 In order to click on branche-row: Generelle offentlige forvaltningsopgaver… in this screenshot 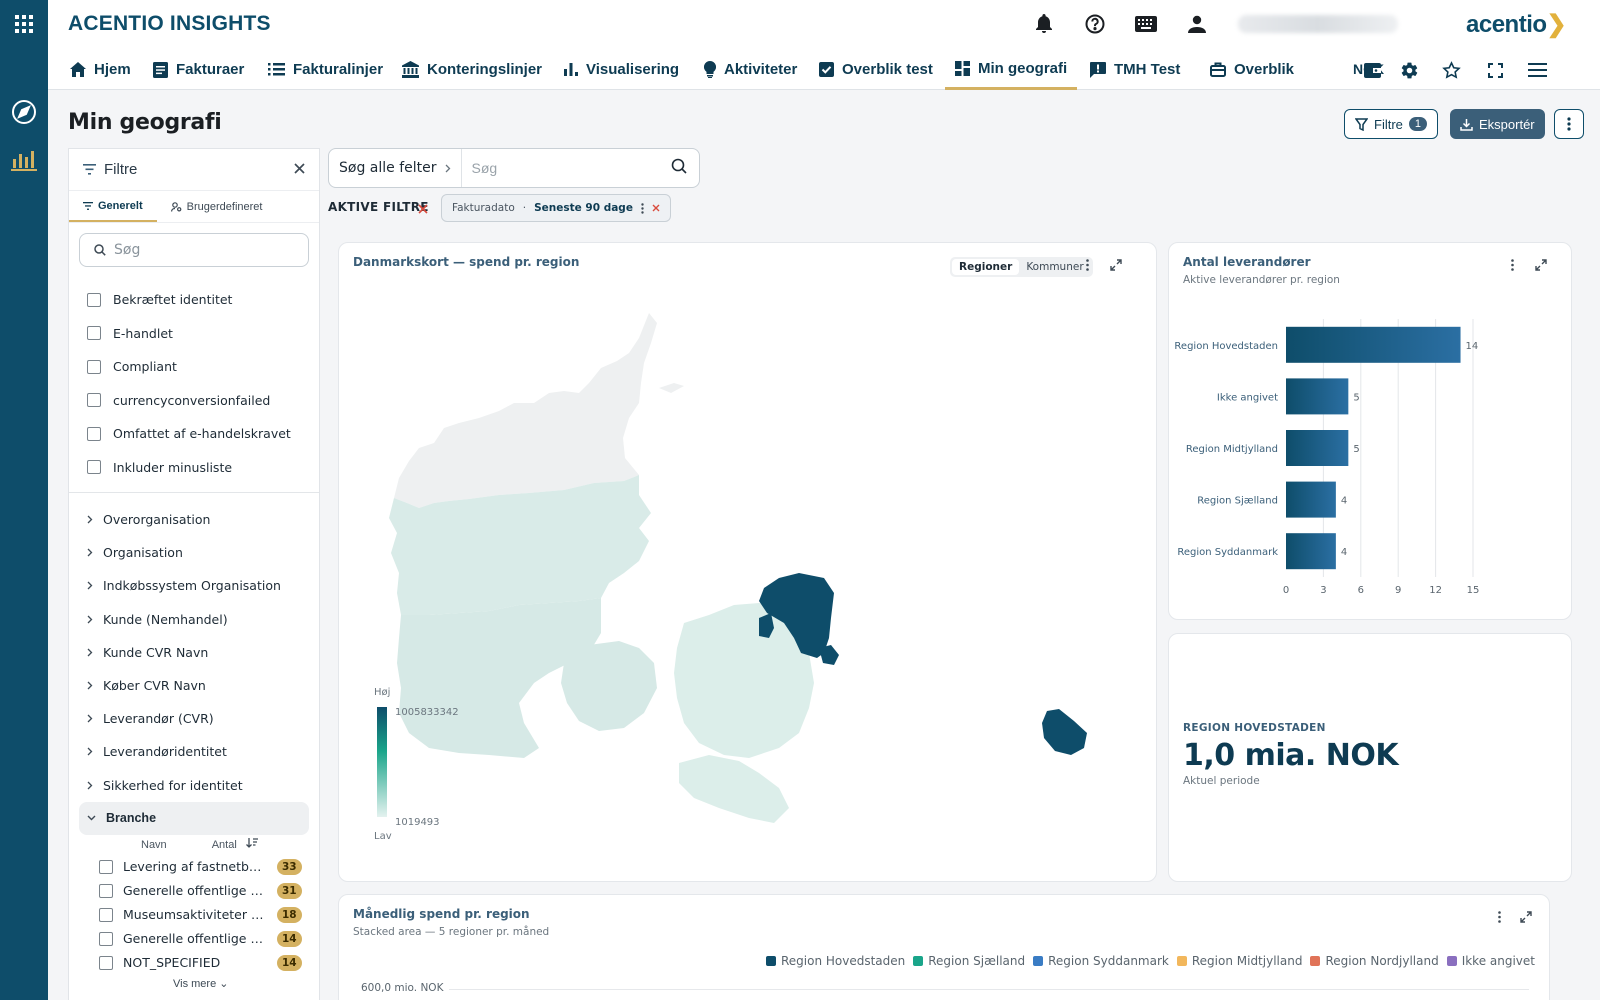, I will do `click(194, 891)`.